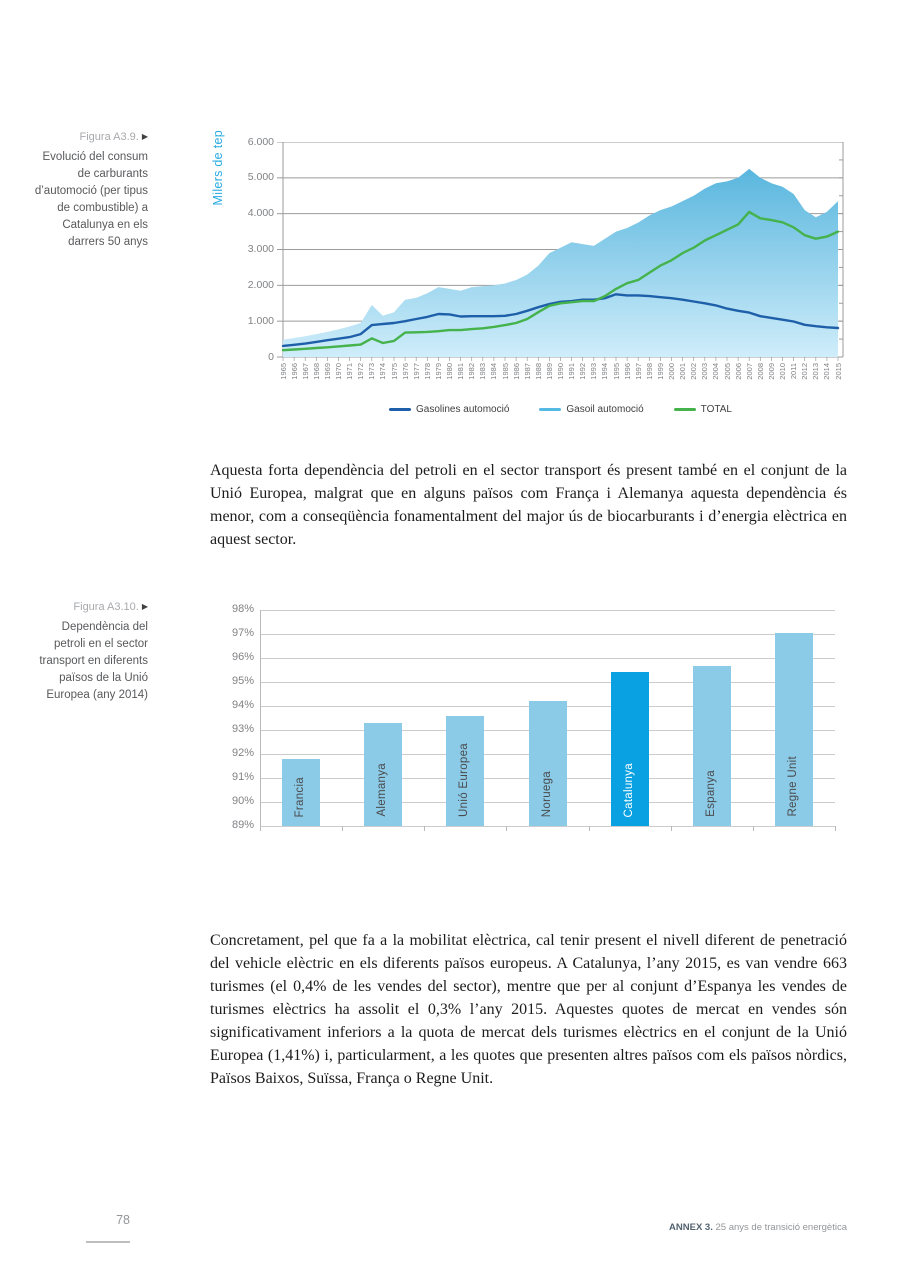 Image resolution: width=906 pixels, height=1280 pixels. I want to click on x-tick-label: 2010, so click(782, 371).